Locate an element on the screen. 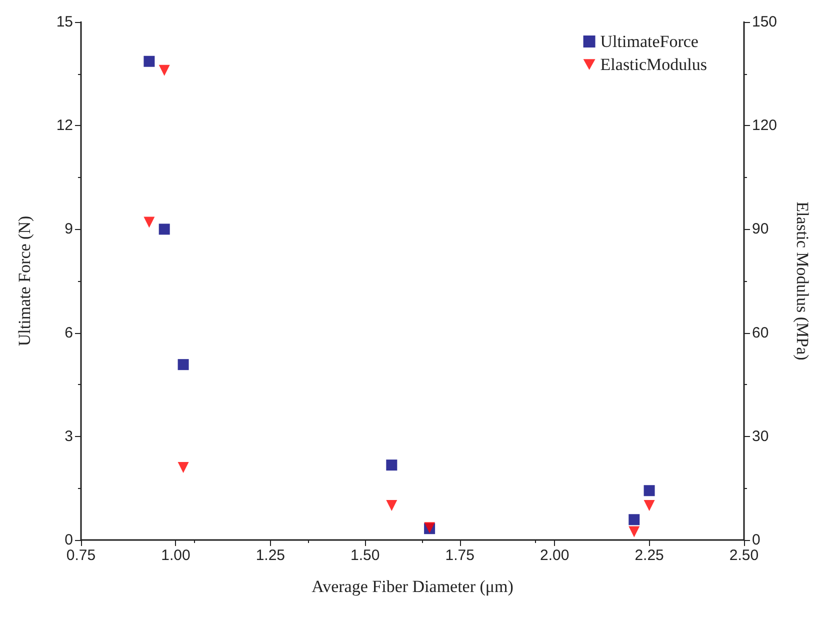  y2-tick-label: 0 is located at coordinates (756, 540).